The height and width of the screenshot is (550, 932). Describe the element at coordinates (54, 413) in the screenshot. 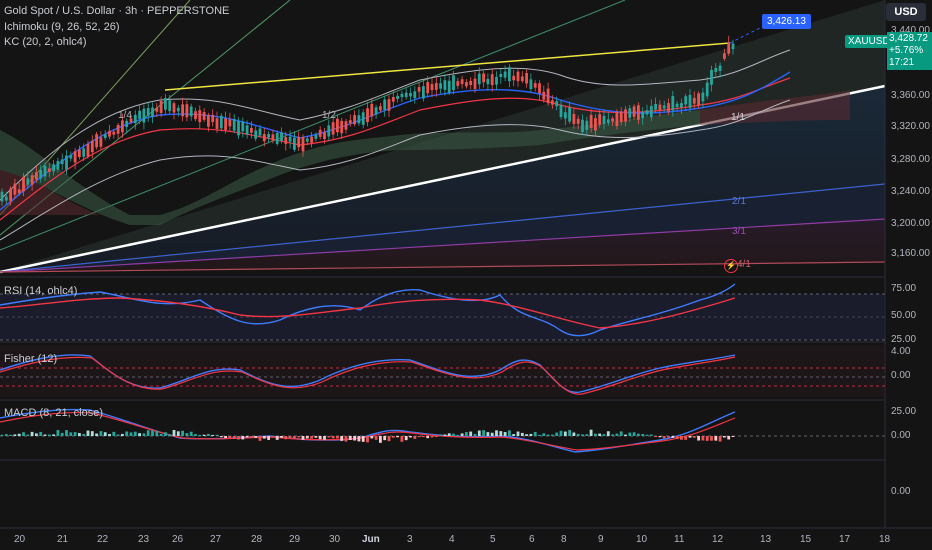

I see `macd-legend: MACD (8, 21, close)` at that location.